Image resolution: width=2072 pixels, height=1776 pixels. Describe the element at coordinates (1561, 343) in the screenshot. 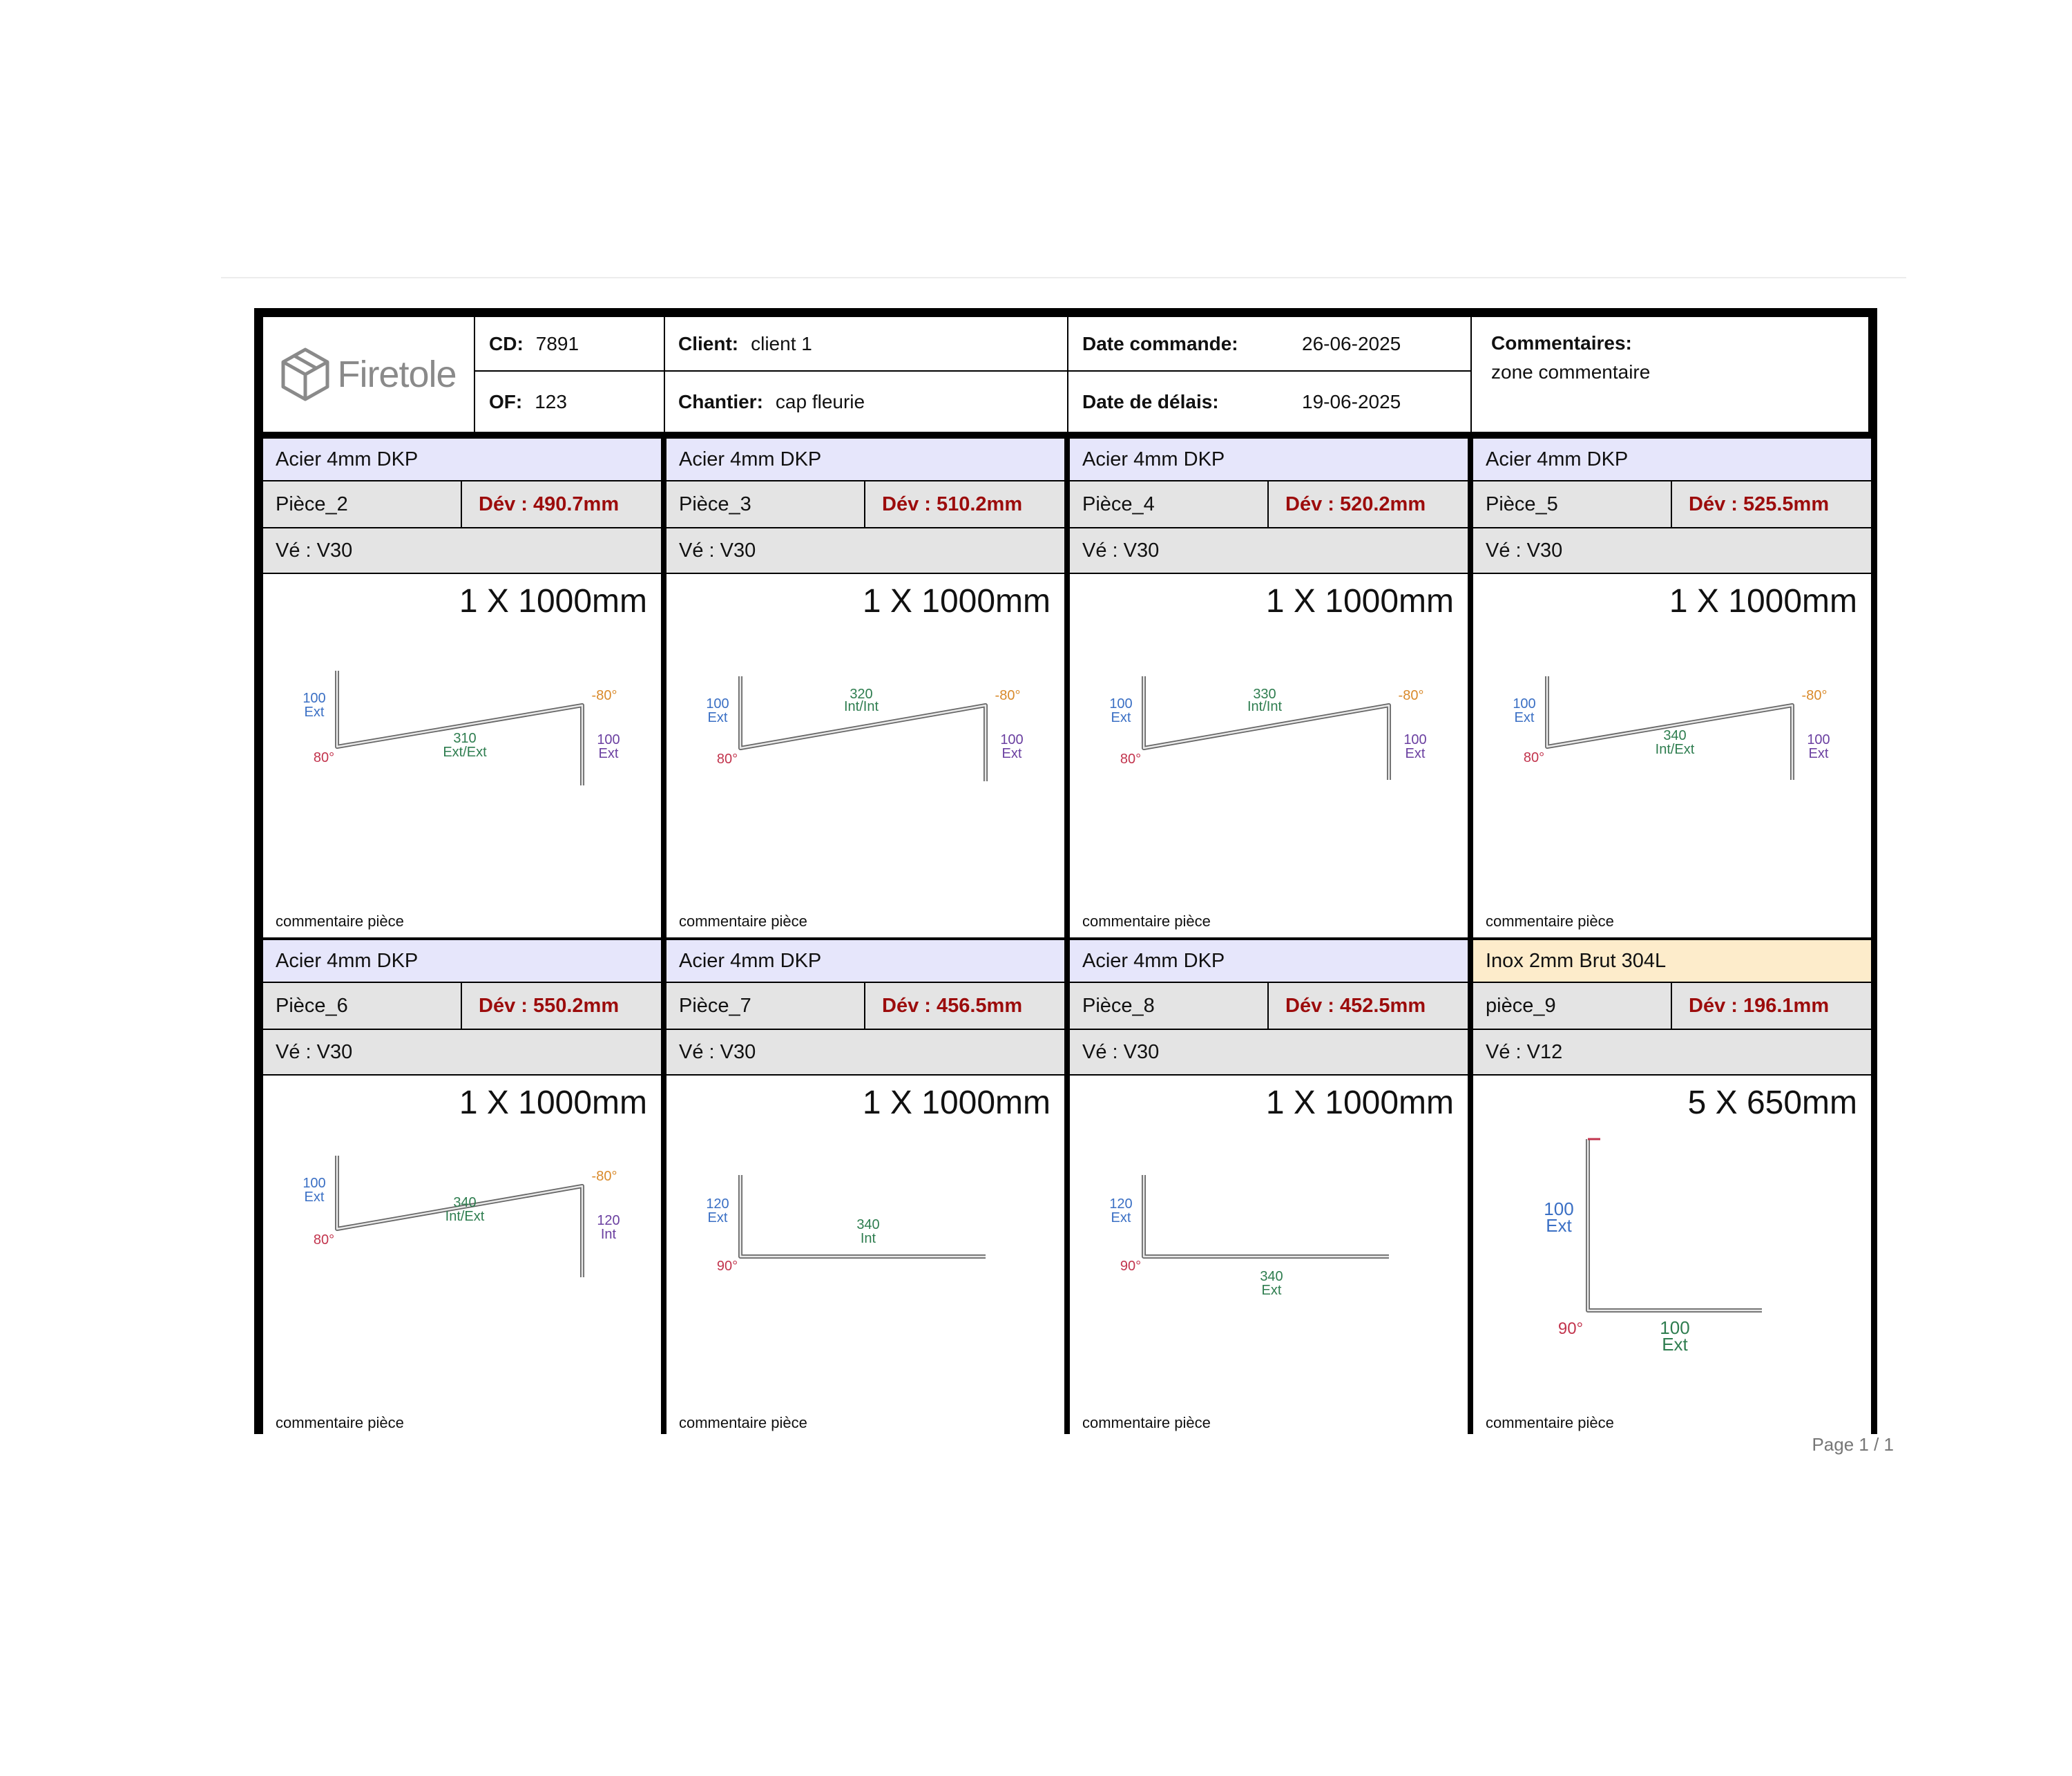

I see `commentaires-label: Commentaires:` at that location.